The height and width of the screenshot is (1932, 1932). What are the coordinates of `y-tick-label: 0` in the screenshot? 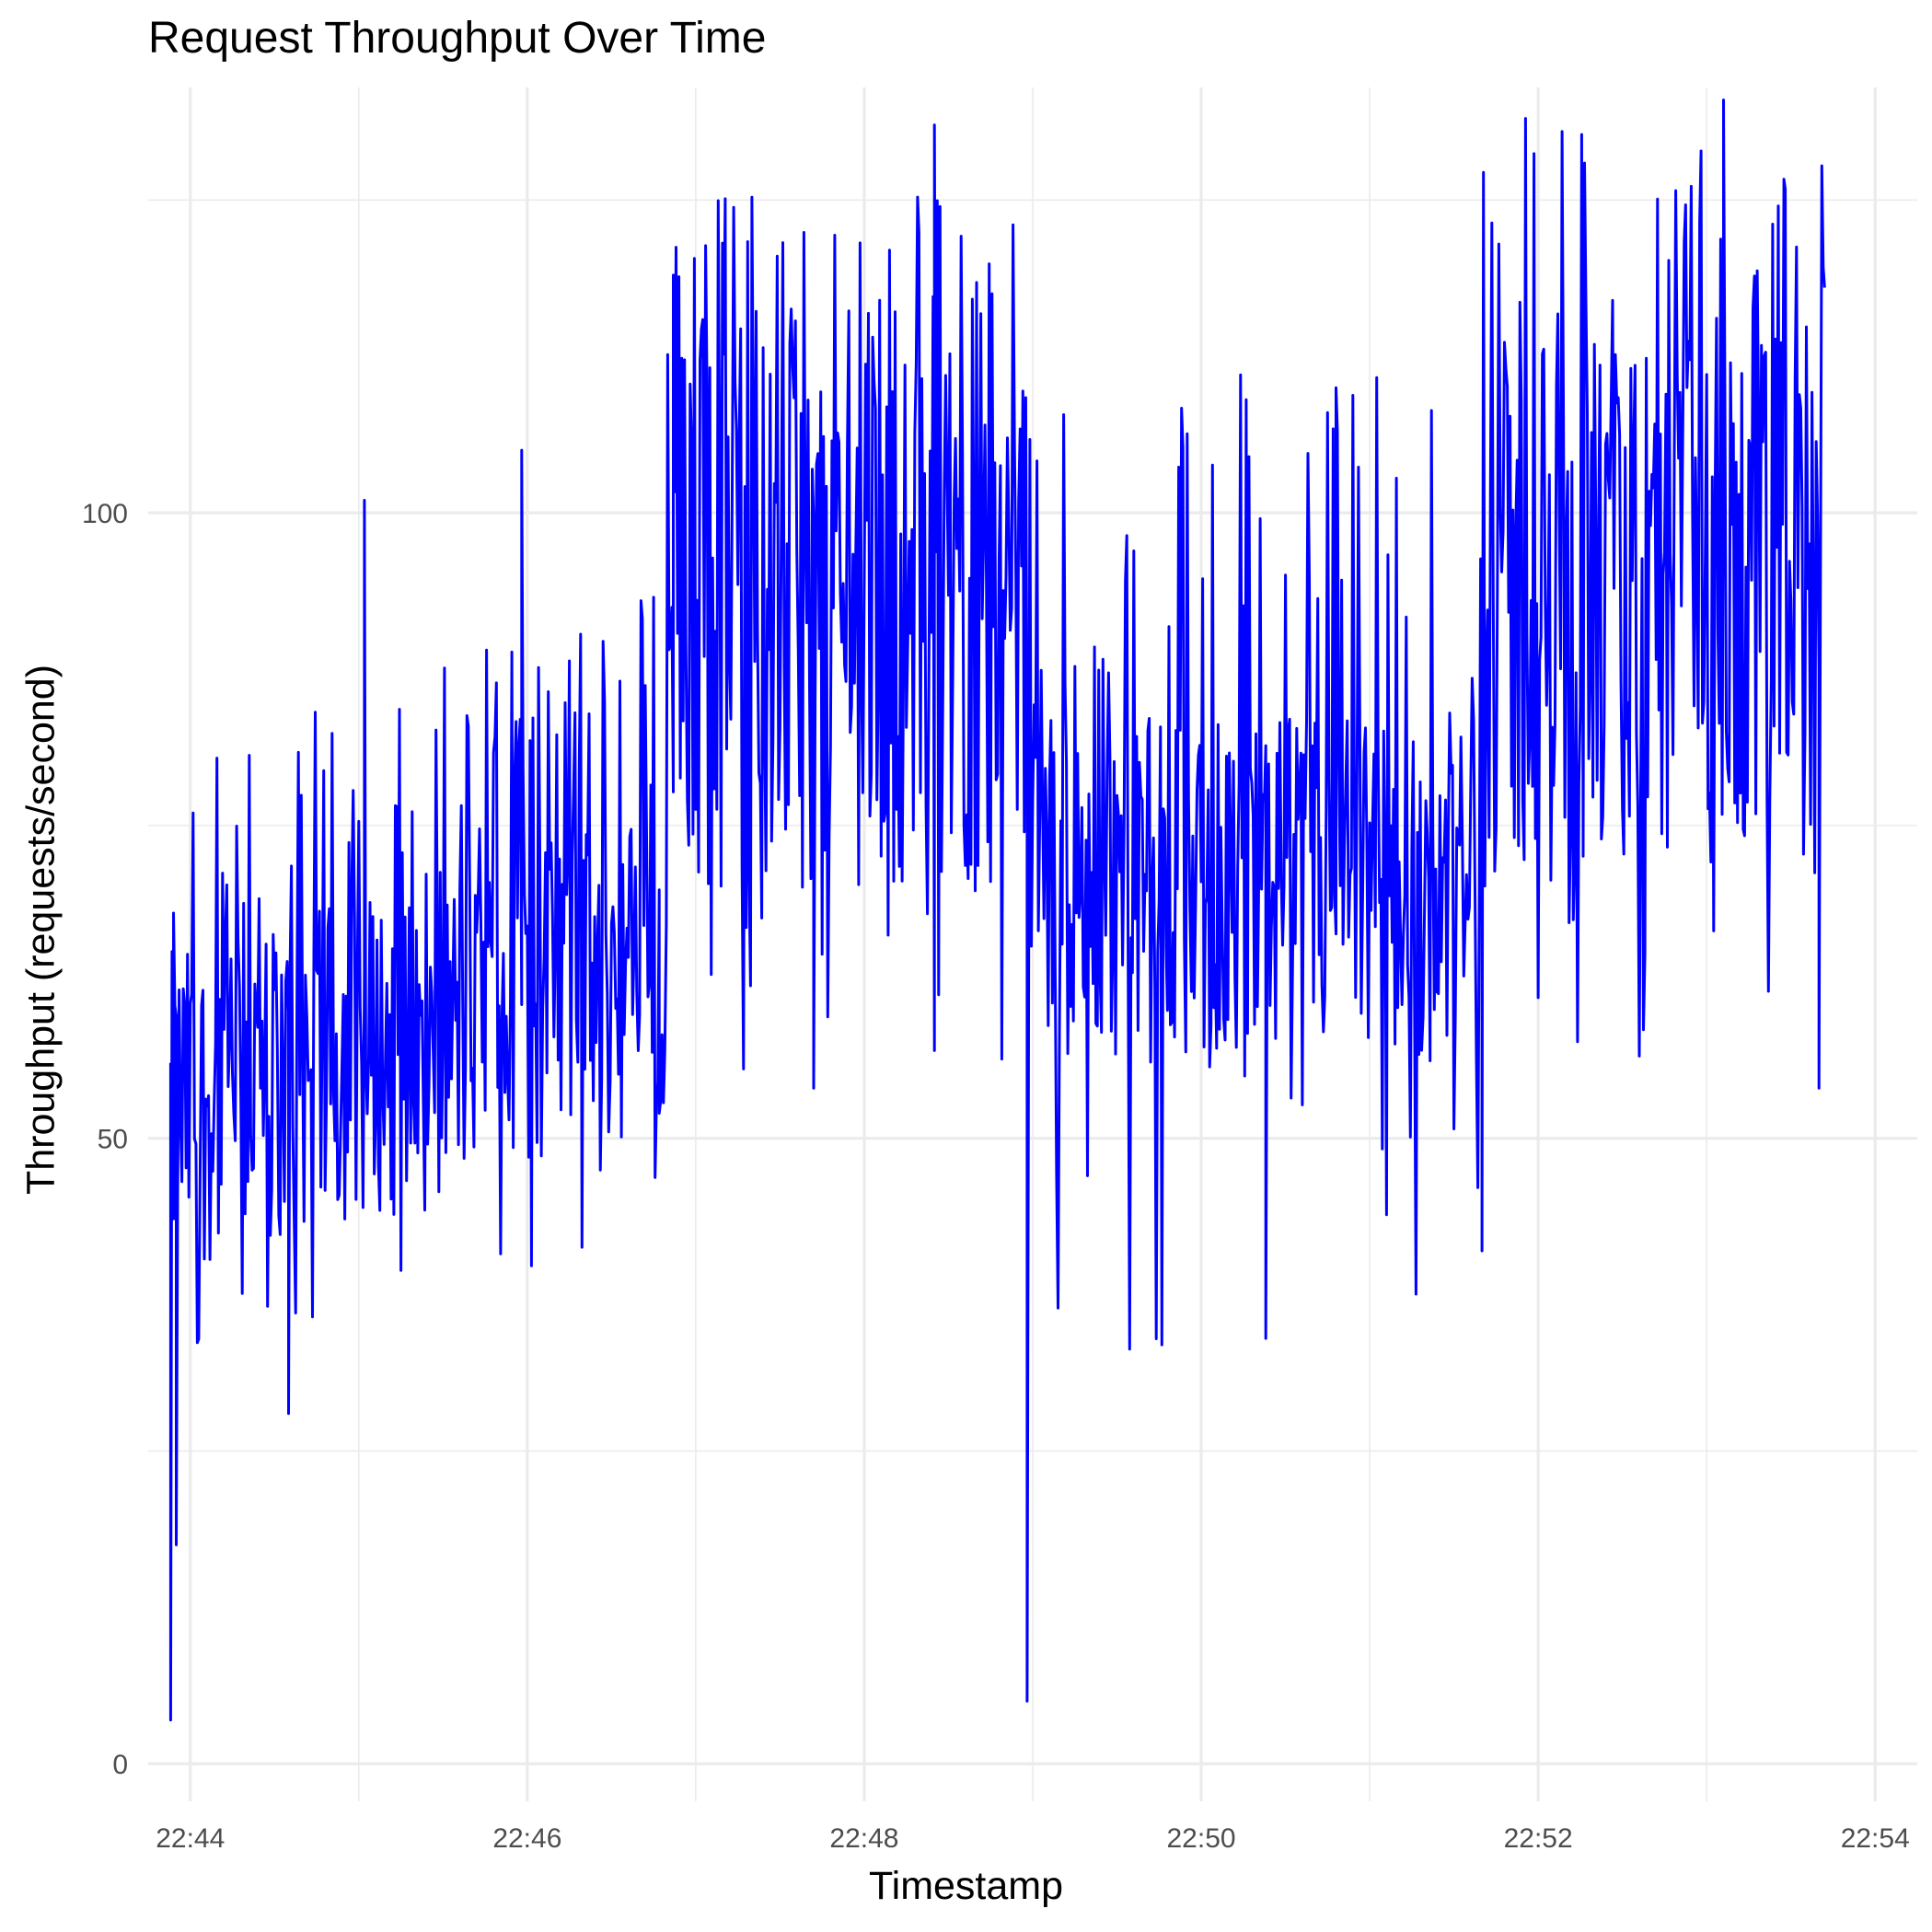 It's located at (120, 1765).